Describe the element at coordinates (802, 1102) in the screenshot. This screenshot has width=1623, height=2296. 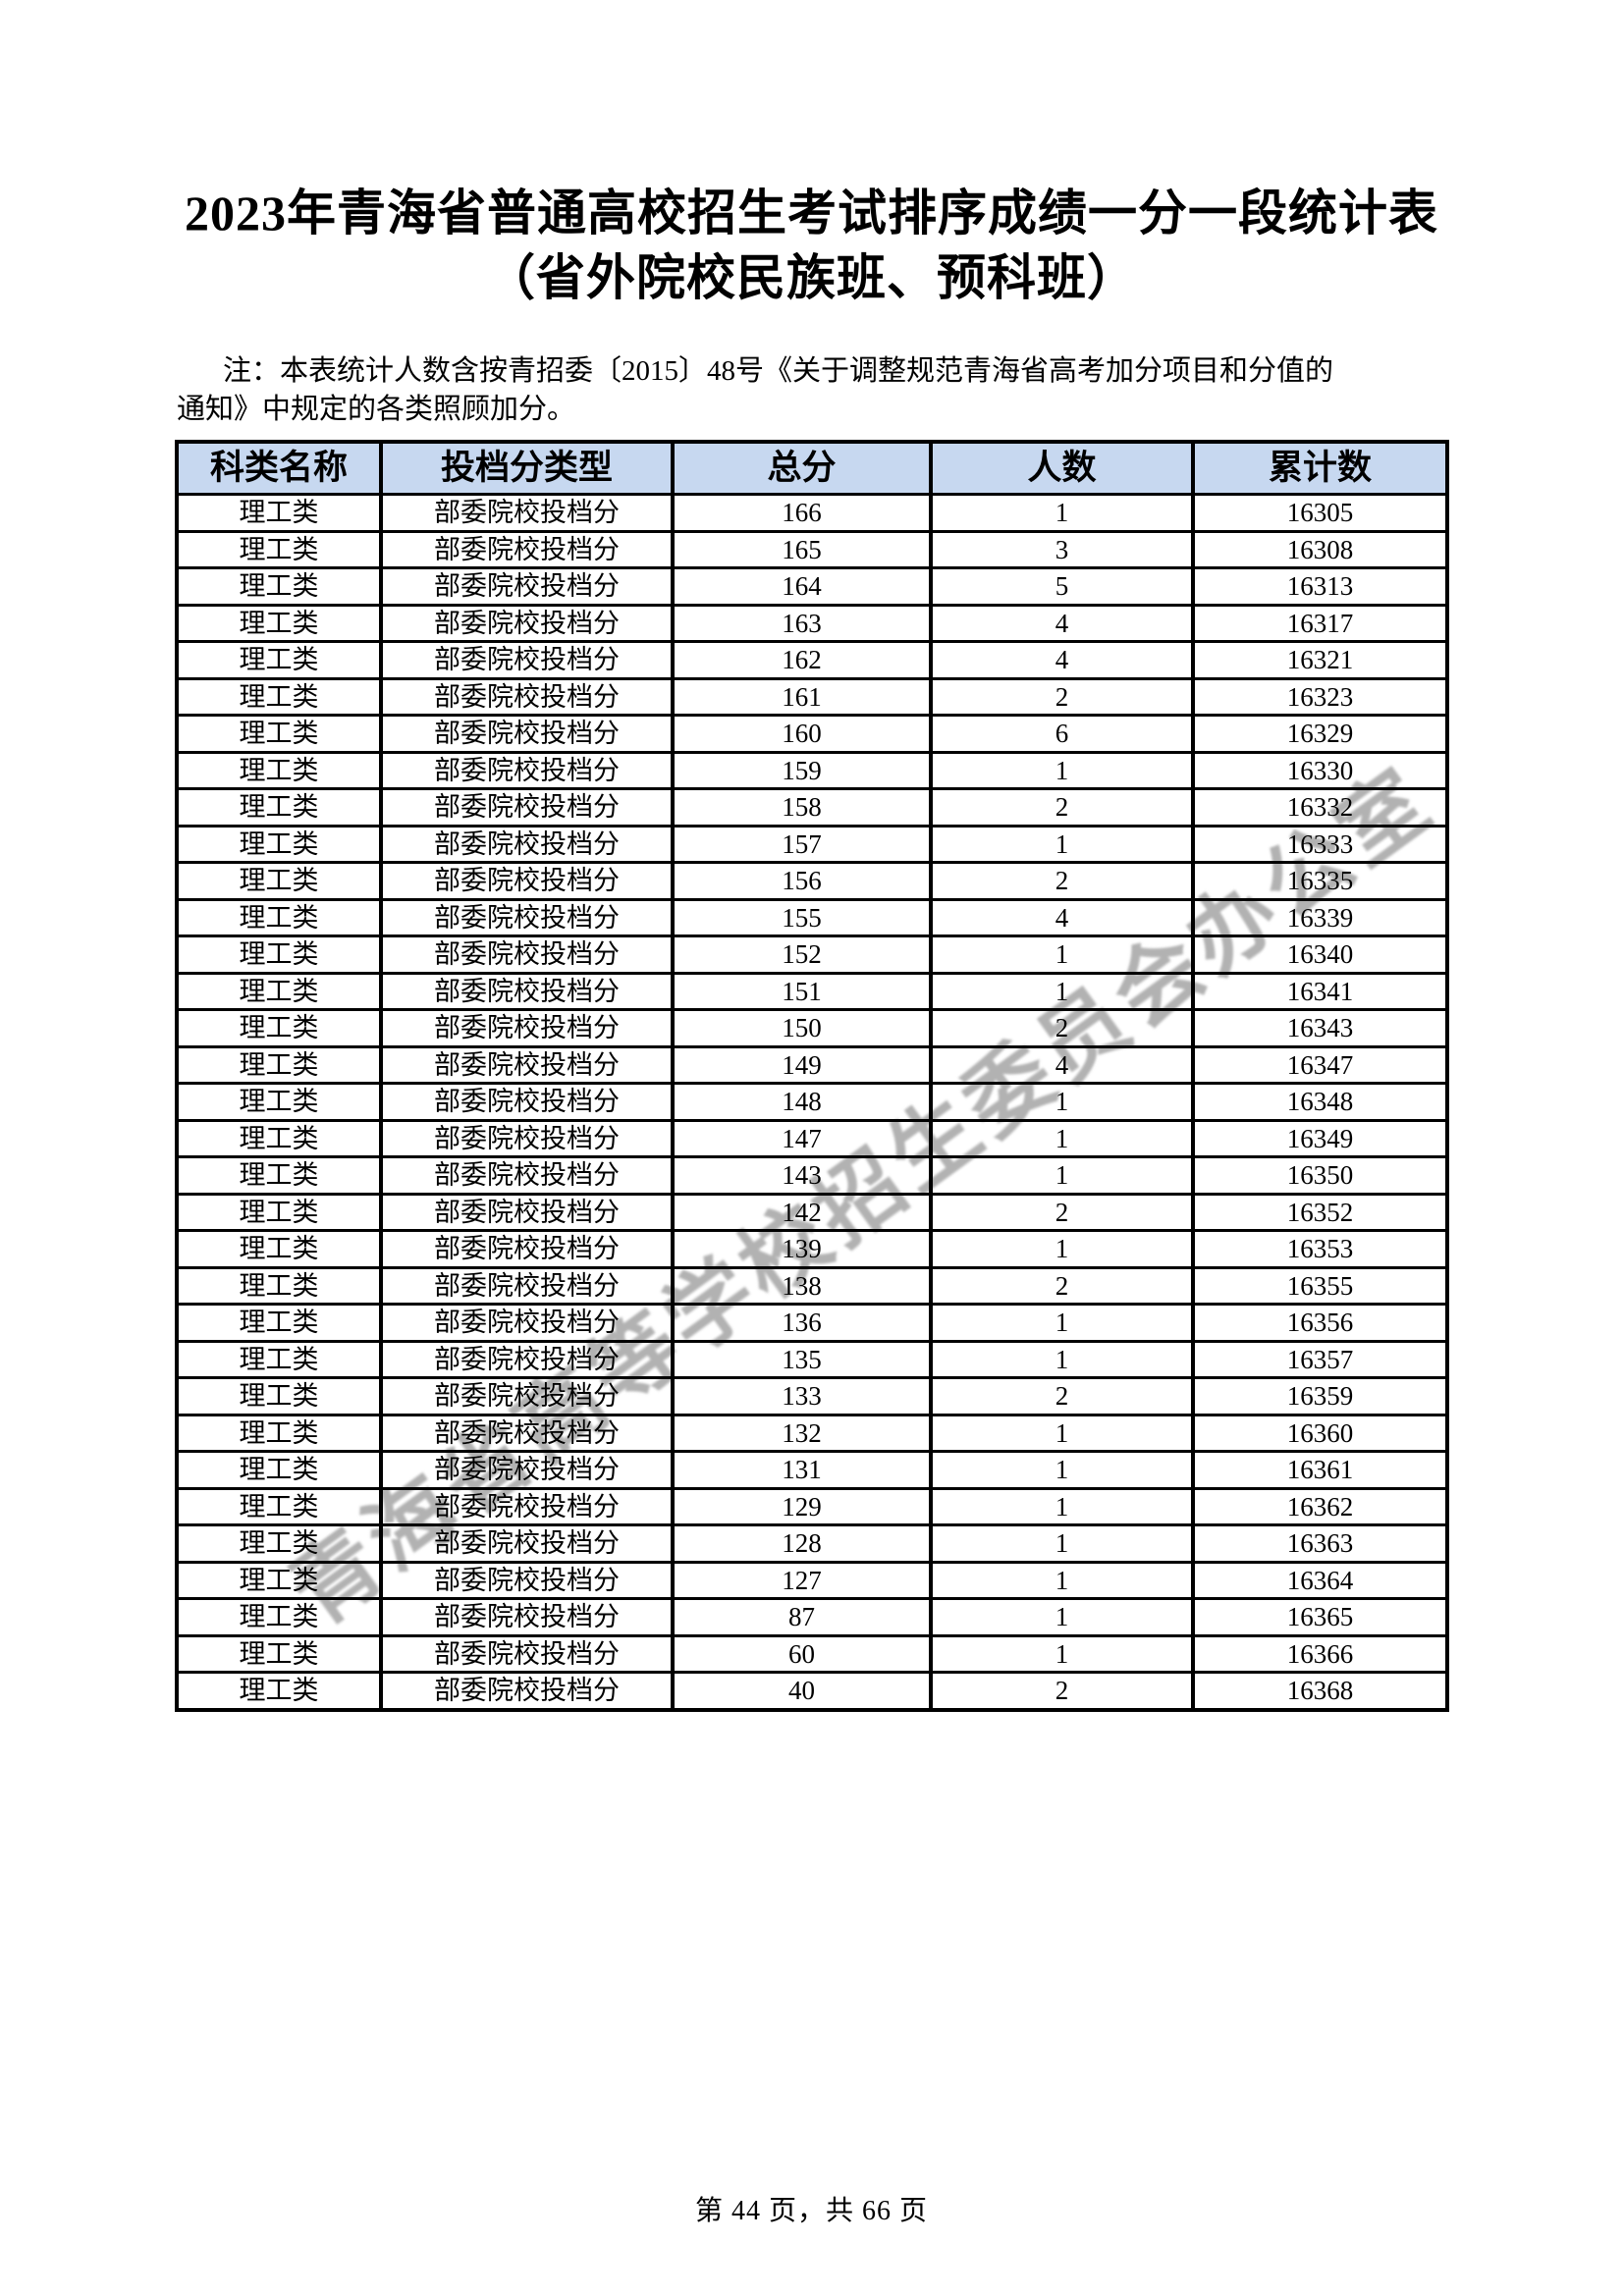
I see `cell-total-score: 148` at that location.